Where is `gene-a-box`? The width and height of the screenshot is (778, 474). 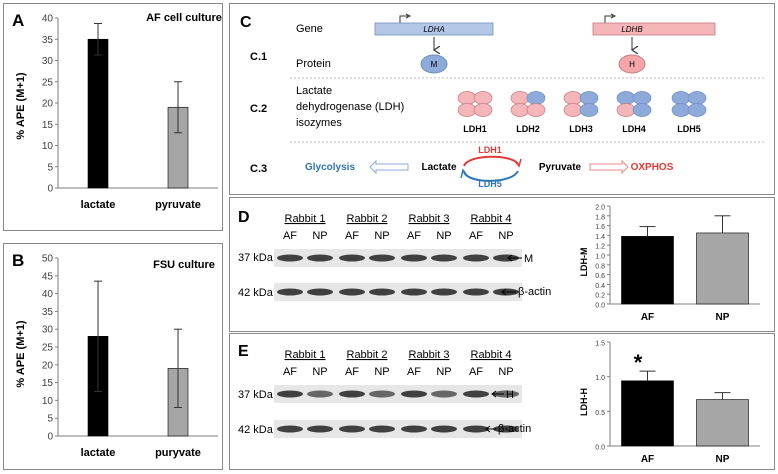
gene-a-box is located at coordinates (434, 29).